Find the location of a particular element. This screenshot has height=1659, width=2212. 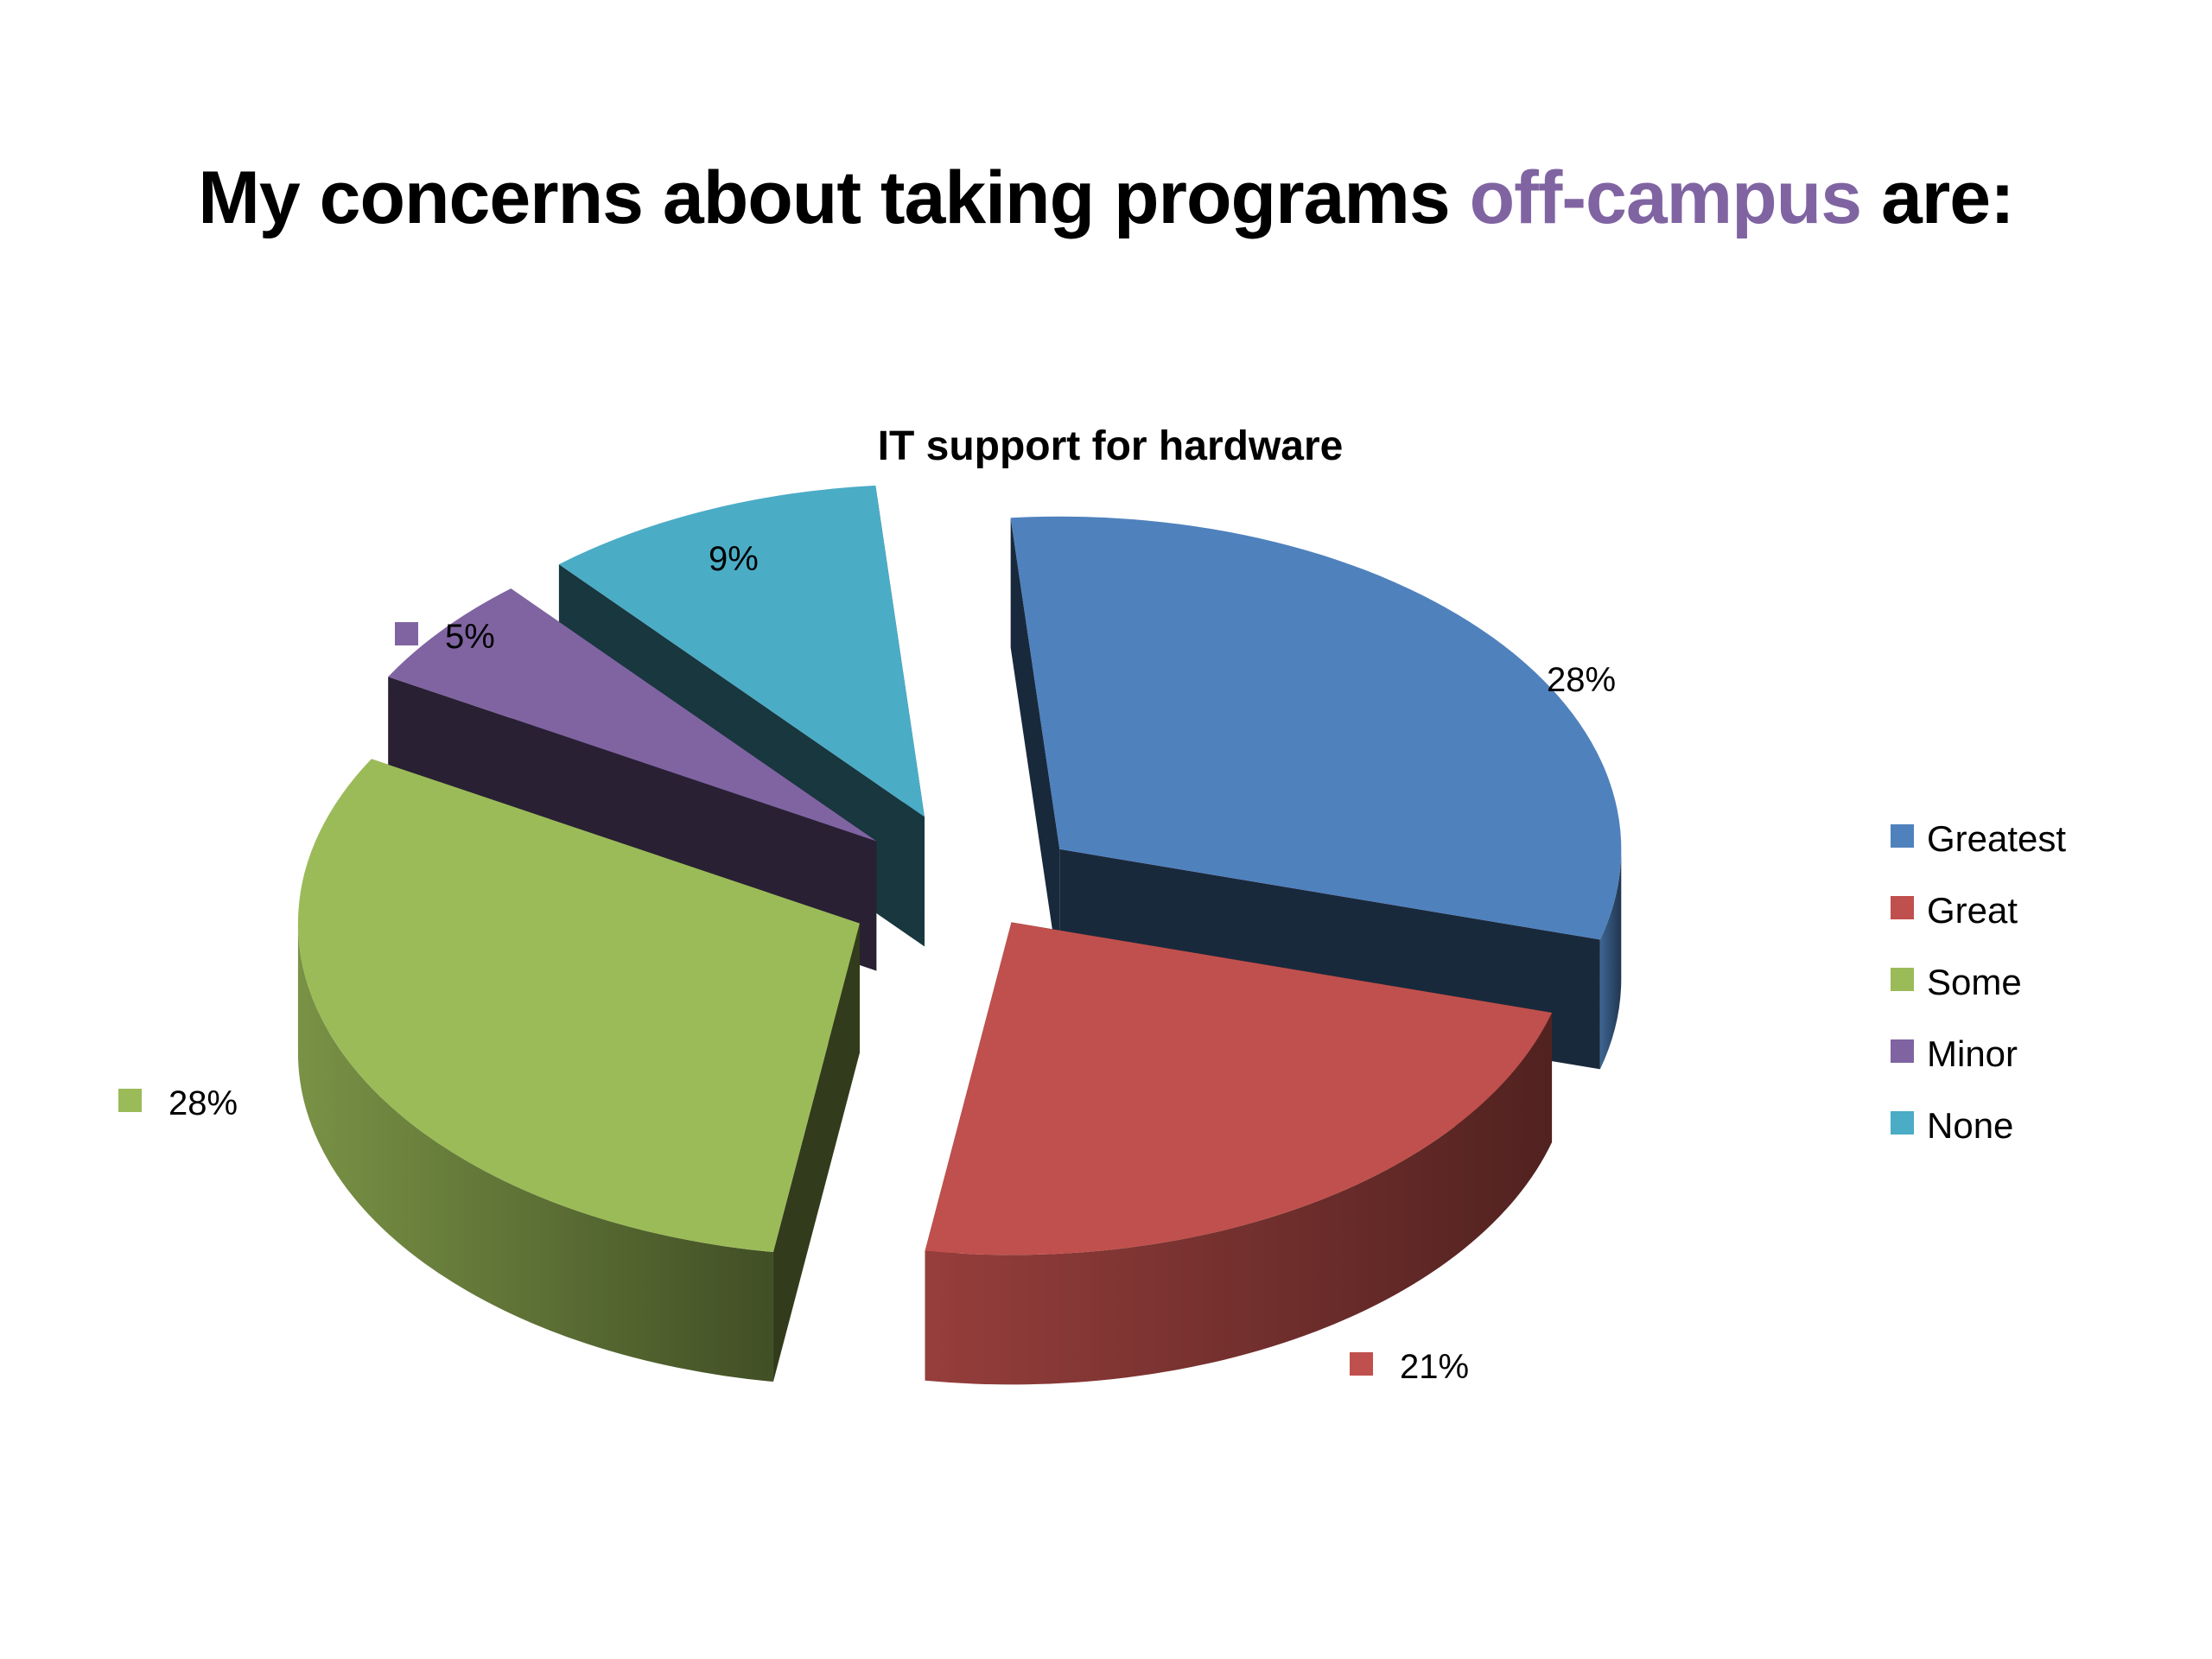

data-label-none: 9% is located at coordinates (708, 559).